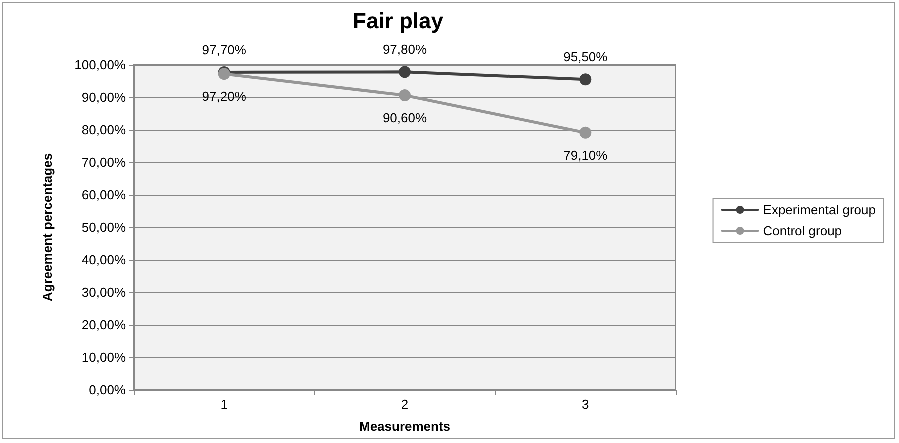 The image size is (899, 443). Describe the element at coordinates (586, 404) in the screenshot. I see `x-tick-label: 3` at that location.